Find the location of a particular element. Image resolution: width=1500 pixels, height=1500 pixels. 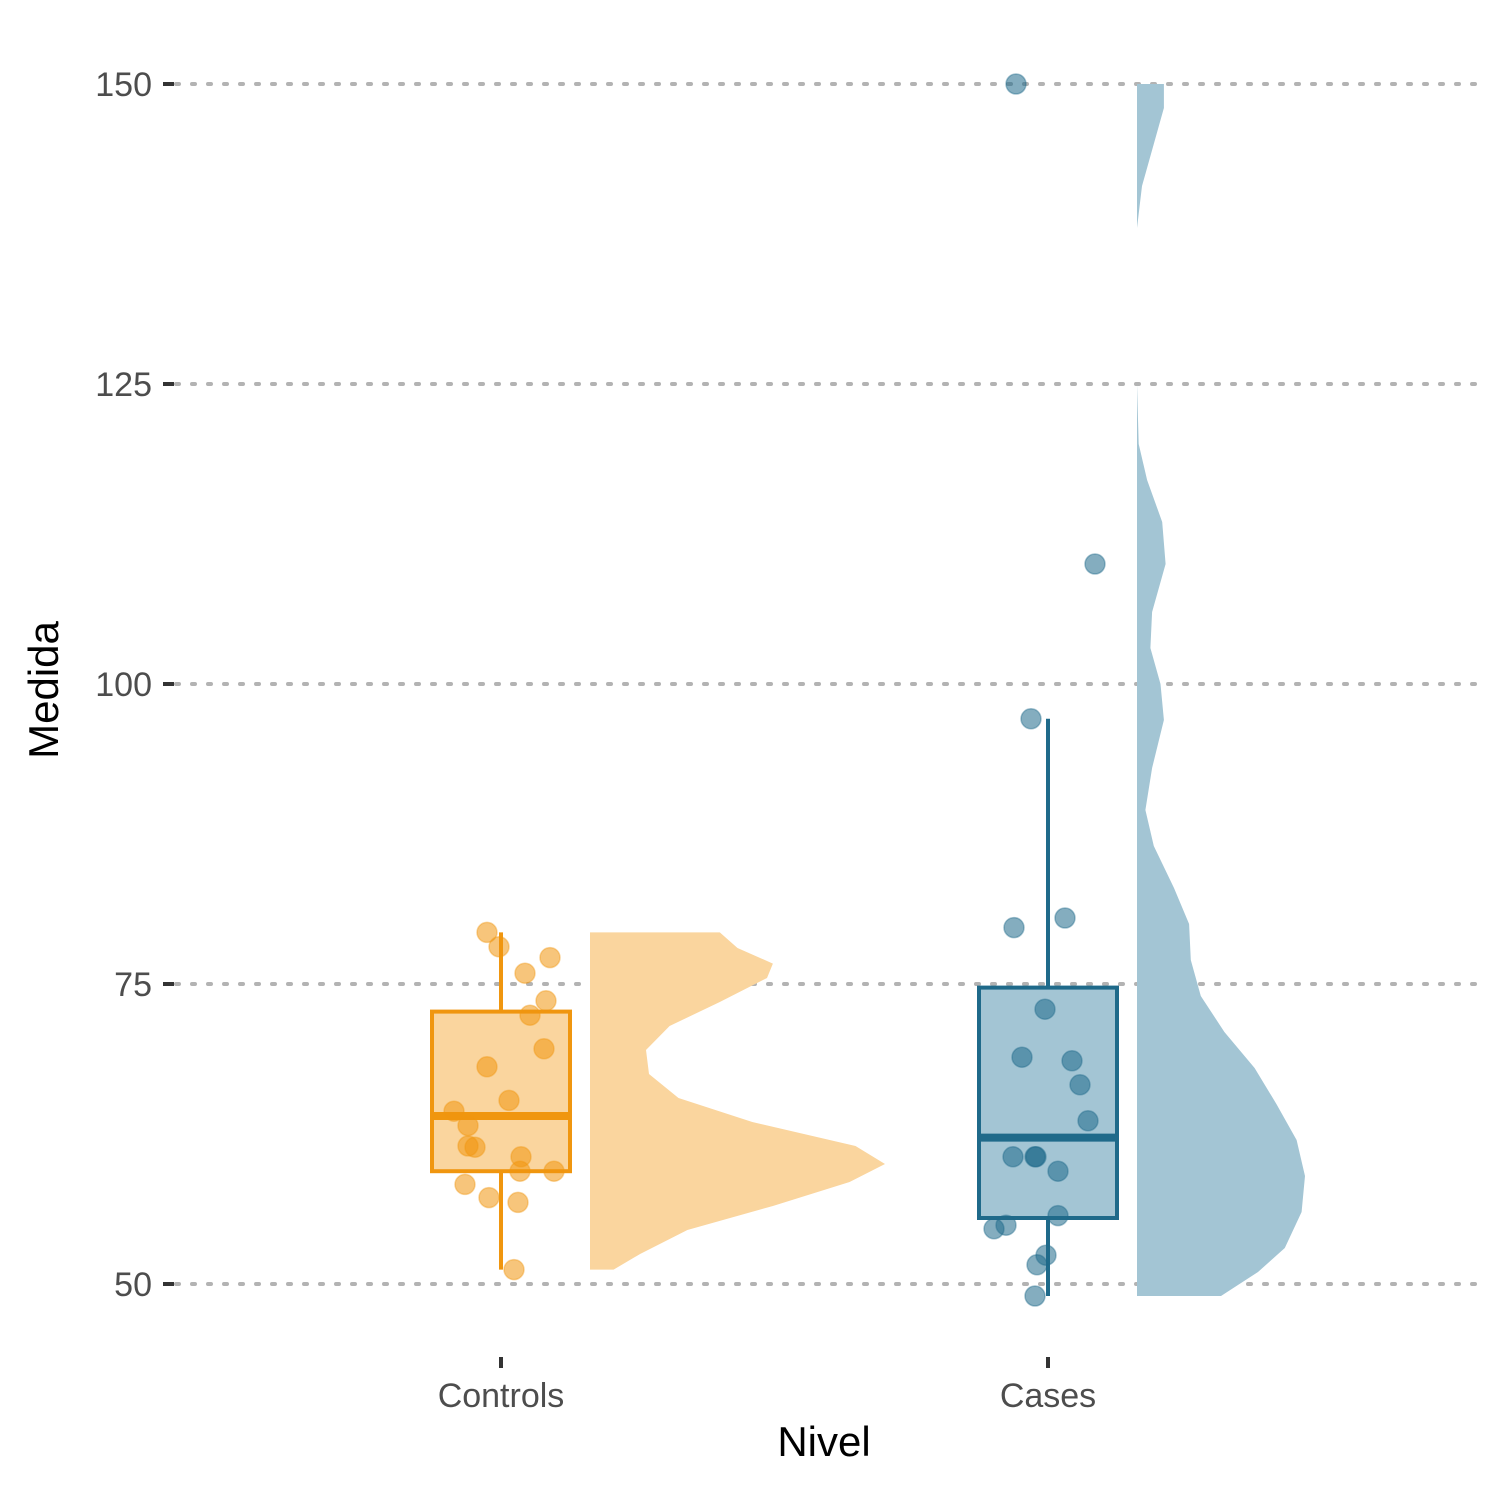

y-axis-title: Medida is located at coordinates (43, 689).